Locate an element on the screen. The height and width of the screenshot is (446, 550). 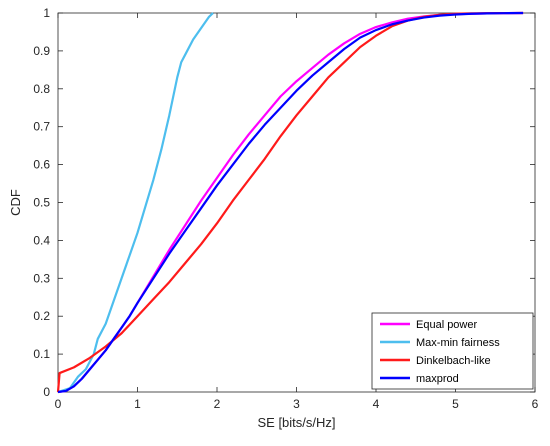
x-tick-labels: 0 1 2 3 4 5 6 is located at coordinates (297, 404).